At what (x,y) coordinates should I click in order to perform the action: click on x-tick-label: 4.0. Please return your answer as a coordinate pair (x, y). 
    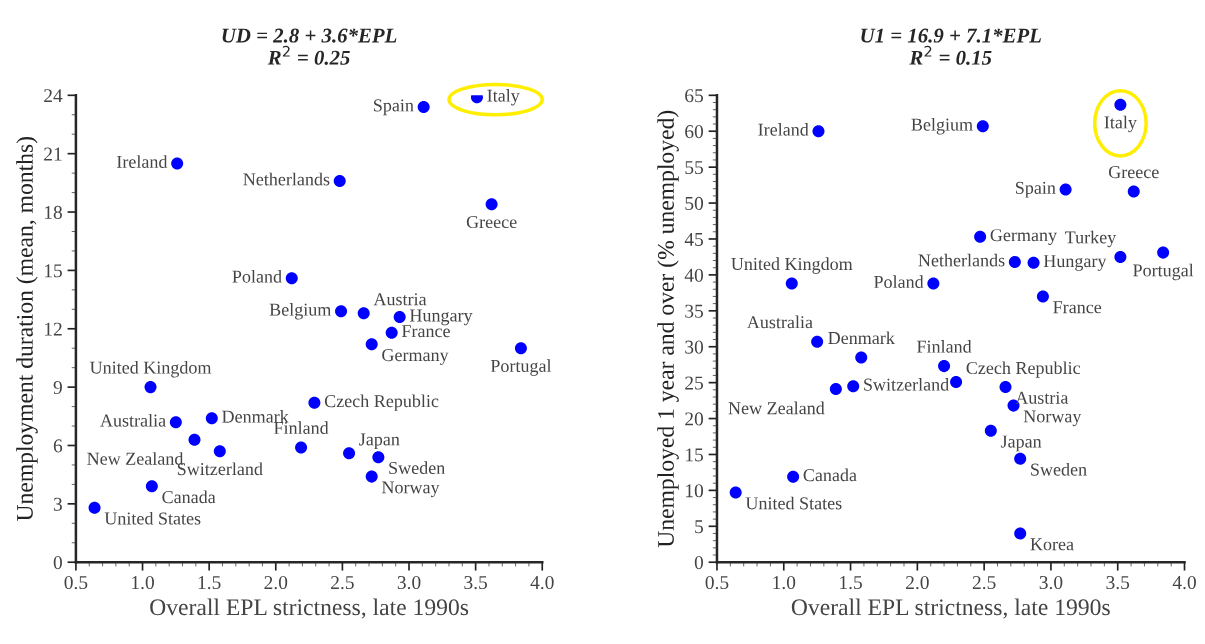
    Looking at the image, I should click on (1184, 582).